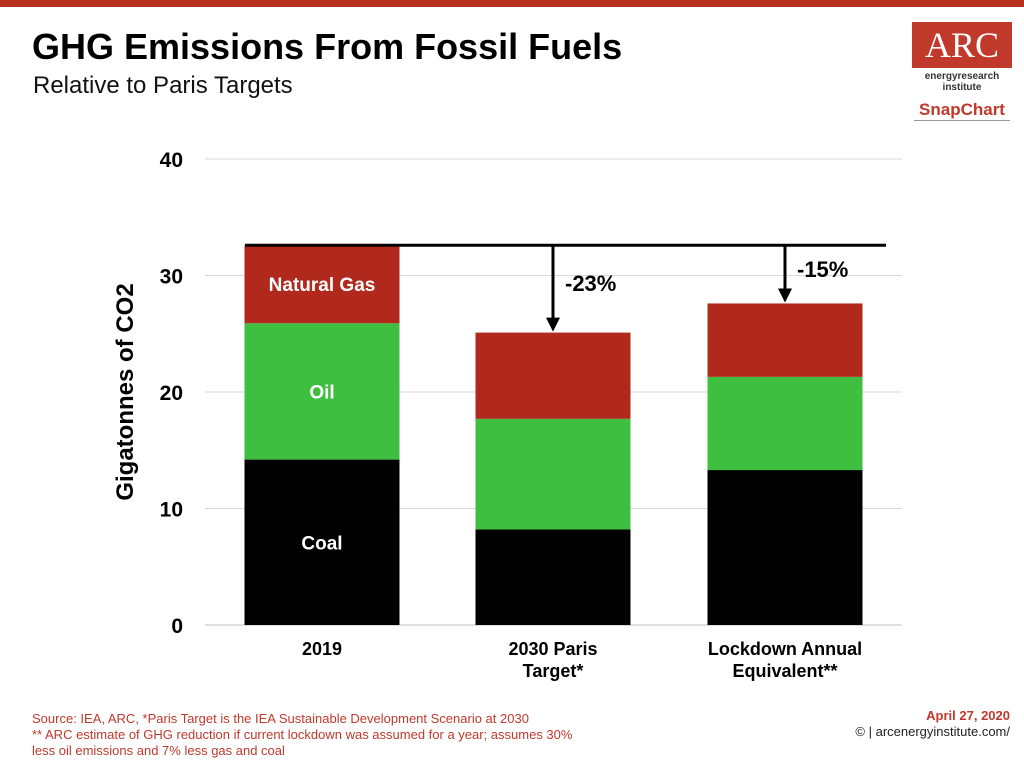 The height and width of the screenshot is (766, 1024). I want to click on x-tick-label: Equivalent**, so click(784, 671).